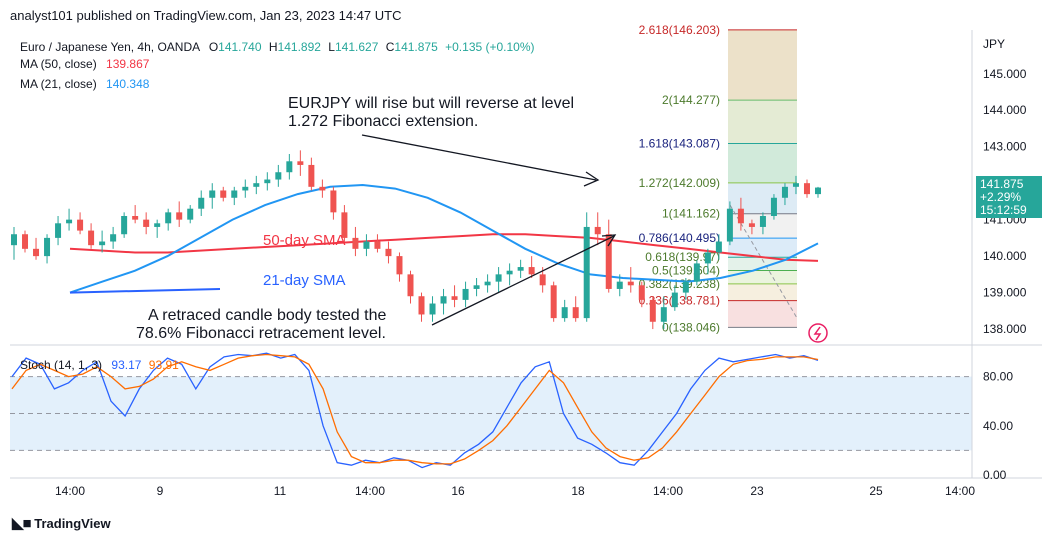 The height and width of the screenshot is (542, 1052). I want to click on ohlc-open: 141.740, so click(240, 47).